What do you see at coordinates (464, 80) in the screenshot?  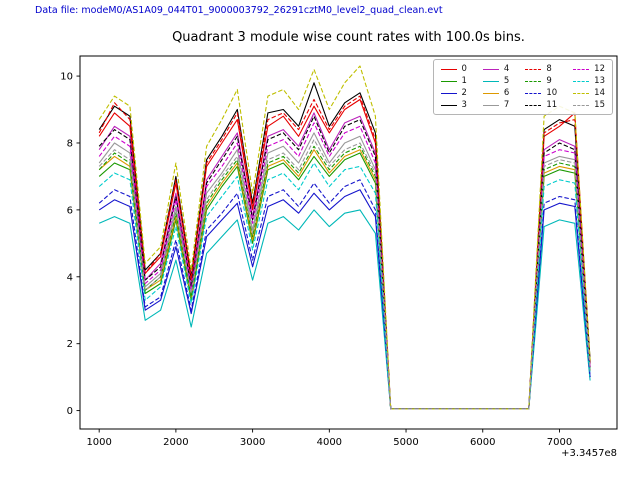 I see `legend-item-label: 1` at bounding box center [464, 80].